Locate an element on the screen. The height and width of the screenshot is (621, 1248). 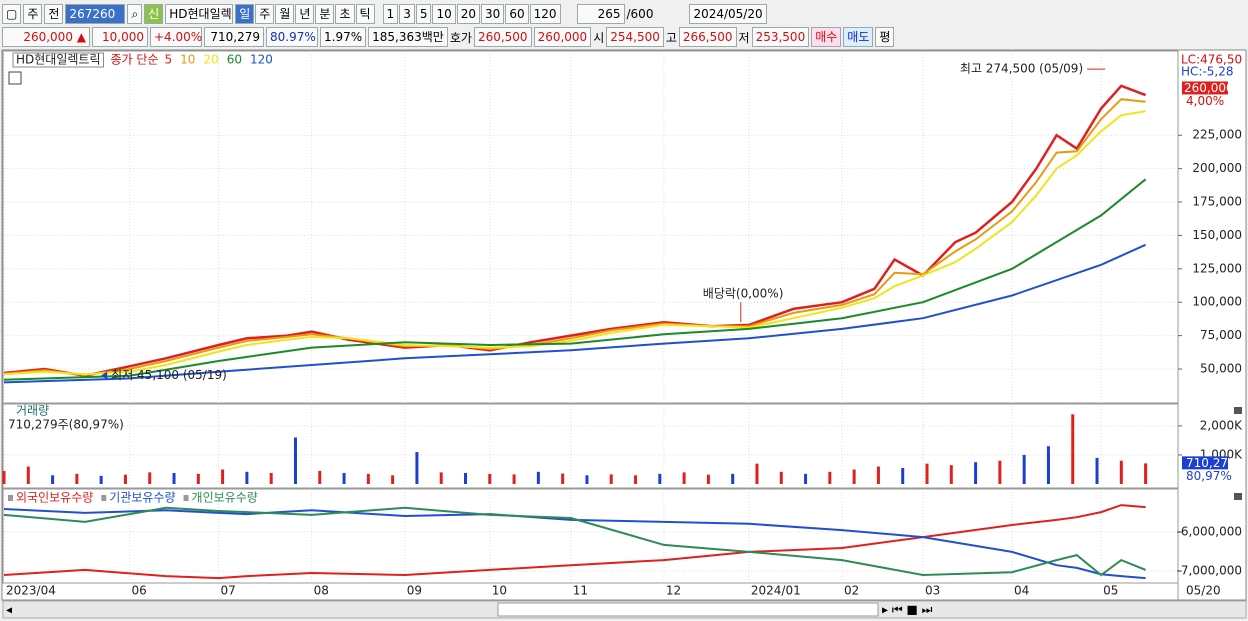
x-tick-label: 05 is located at coordinates (1110, 591).